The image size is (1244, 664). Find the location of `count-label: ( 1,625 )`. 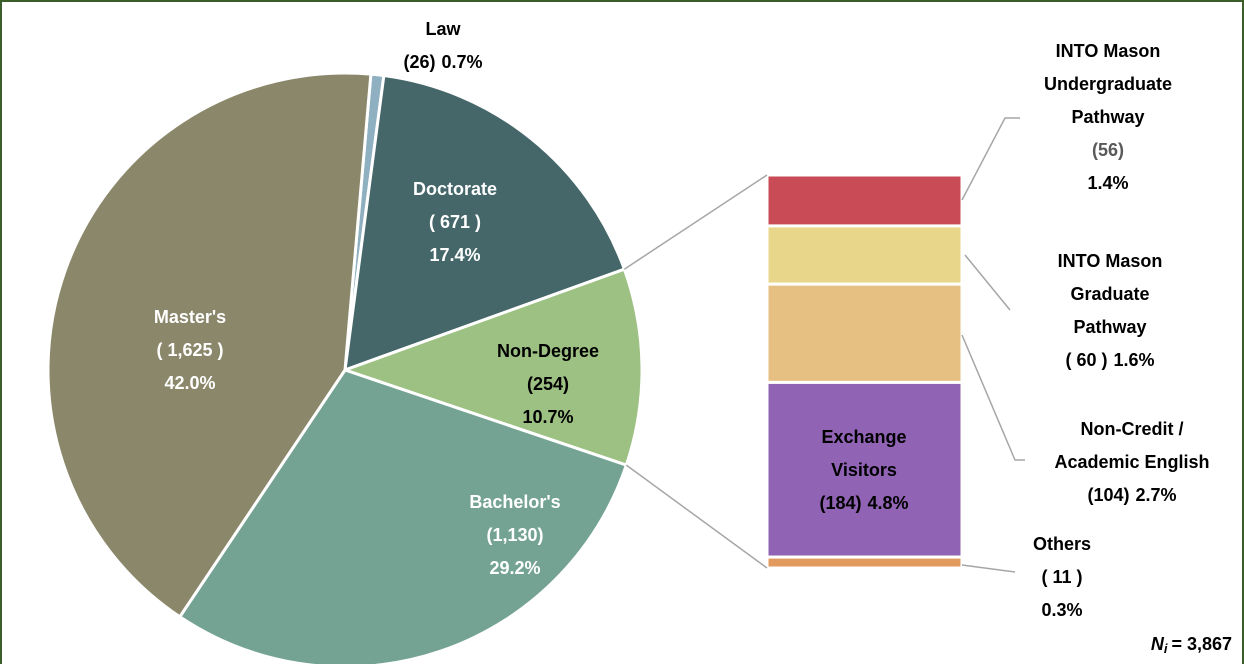

count-label: ( 1,625 ) is located at coordinates (189, 350).